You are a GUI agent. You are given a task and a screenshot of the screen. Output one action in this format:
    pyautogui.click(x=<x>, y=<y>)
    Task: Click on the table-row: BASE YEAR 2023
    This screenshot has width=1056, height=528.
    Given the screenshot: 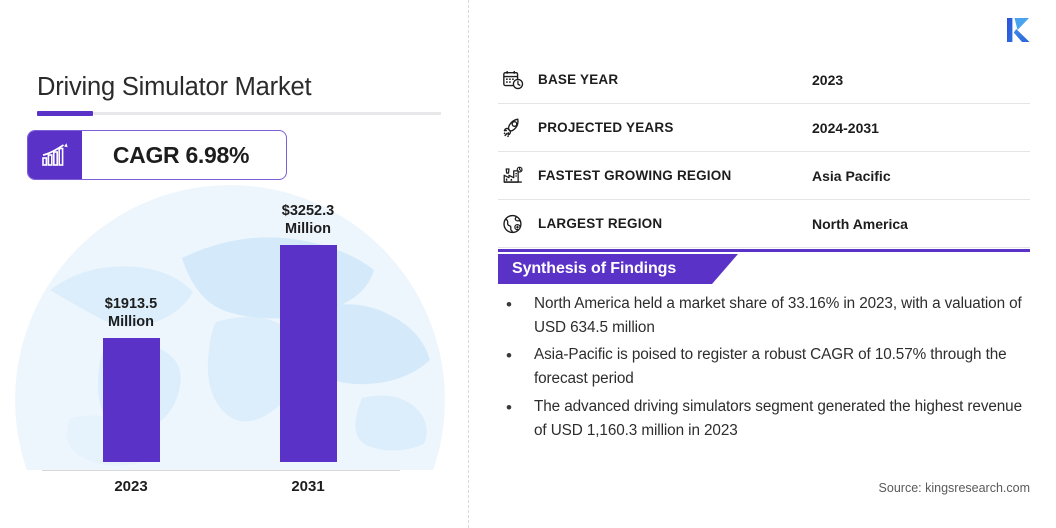 What is the action you would take?
    pyautogui.click(x=764, y=80)
    